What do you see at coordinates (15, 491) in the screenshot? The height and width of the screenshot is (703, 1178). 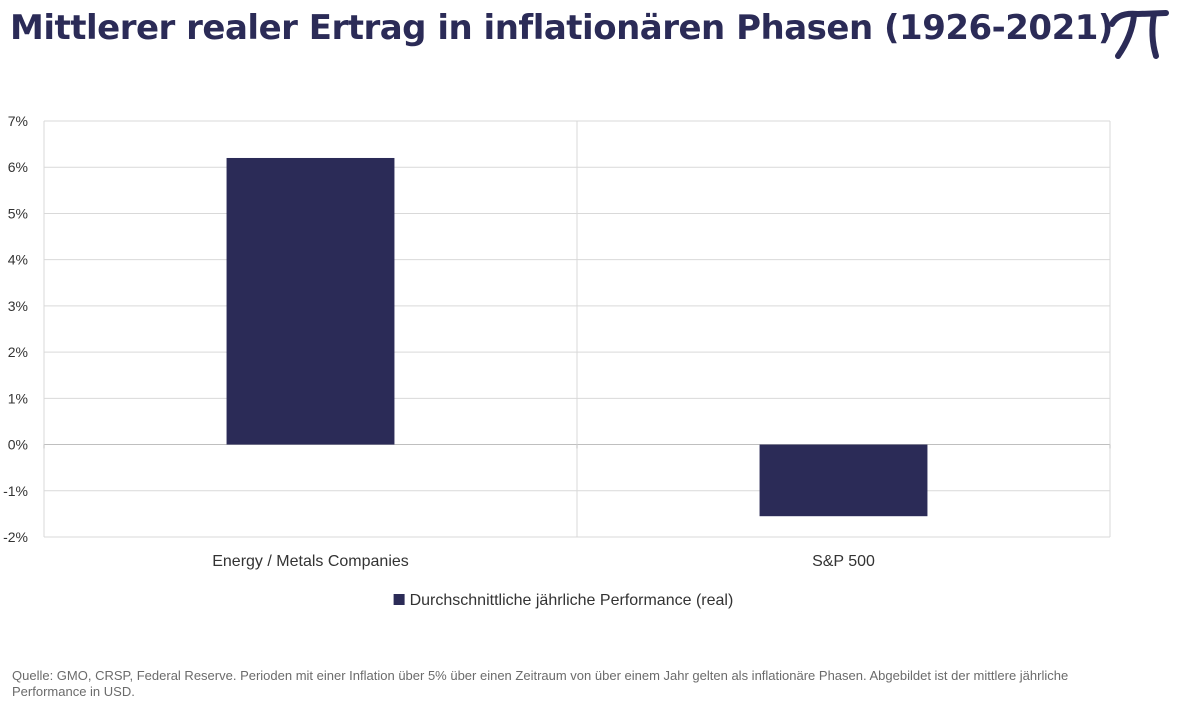 I see `y-tick-label: -1%` at bounding box center [15, 491].